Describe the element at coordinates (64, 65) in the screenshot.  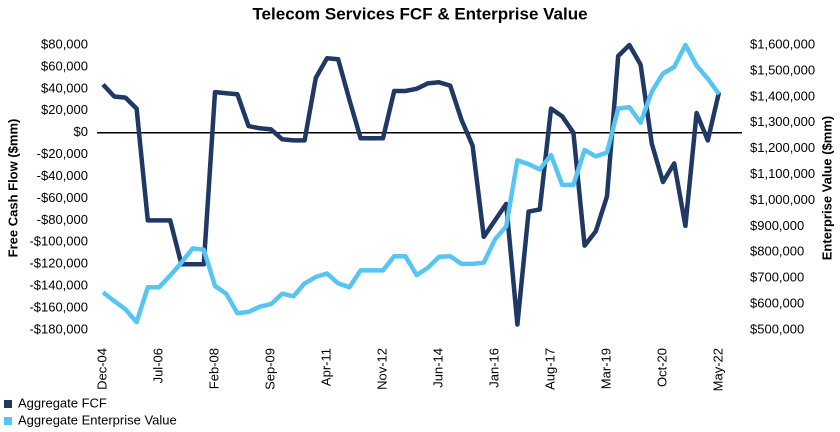
I see `y-tick-label: $60,000` at that location.